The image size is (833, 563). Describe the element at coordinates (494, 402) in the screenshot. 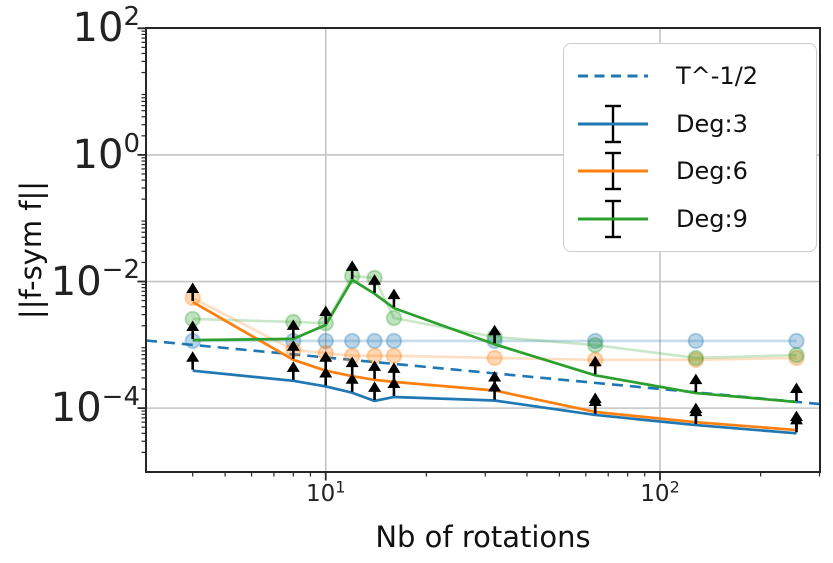

I see `series-deg3-line` at that location.